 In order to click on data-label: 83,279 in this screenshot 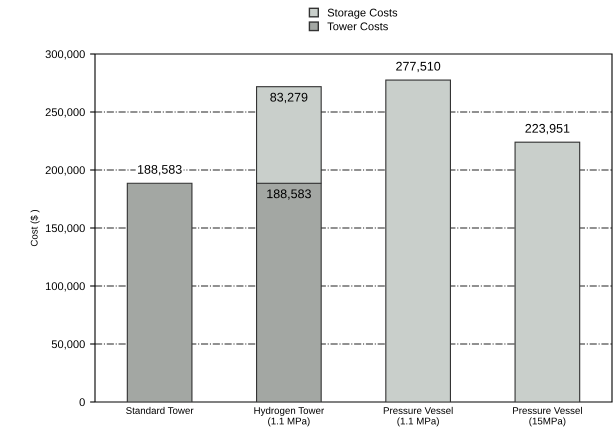, I will do `click(289, 98)`.